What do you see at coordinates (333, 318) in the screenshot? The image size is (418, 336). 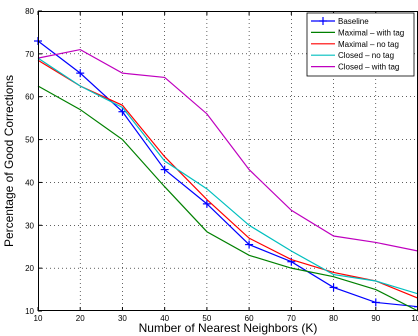 I see `x-tick-label: 80` at bounding box center [333, 318].